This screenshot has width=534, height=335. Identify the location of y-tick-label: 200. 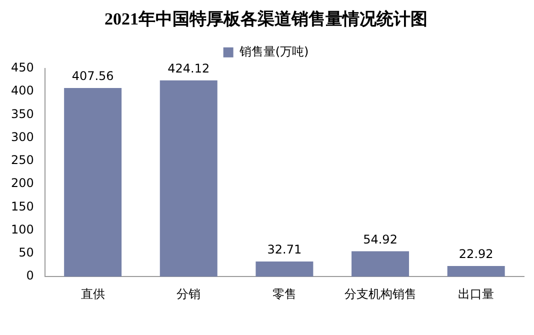
(22, 183).